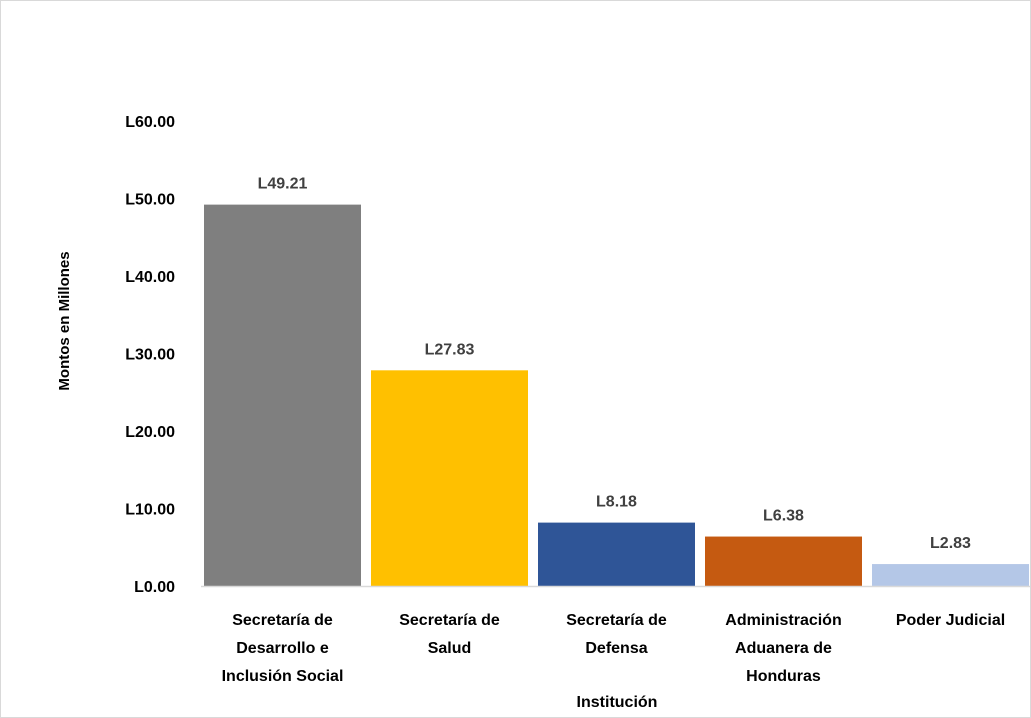  What do you see at coordinates (616, 648) in the screenshot?
I see `x-tick-label-line: Defensa` at bounding box center [616, 648].